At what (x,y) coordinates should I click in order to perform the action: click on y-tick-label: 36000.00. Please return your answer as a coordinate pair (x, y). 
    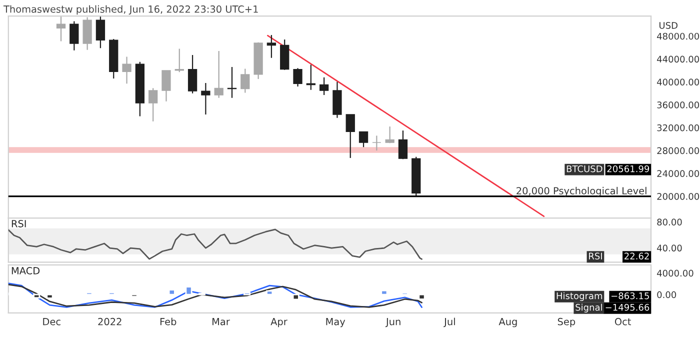
    Looking at the image, I should click on (678, 105).